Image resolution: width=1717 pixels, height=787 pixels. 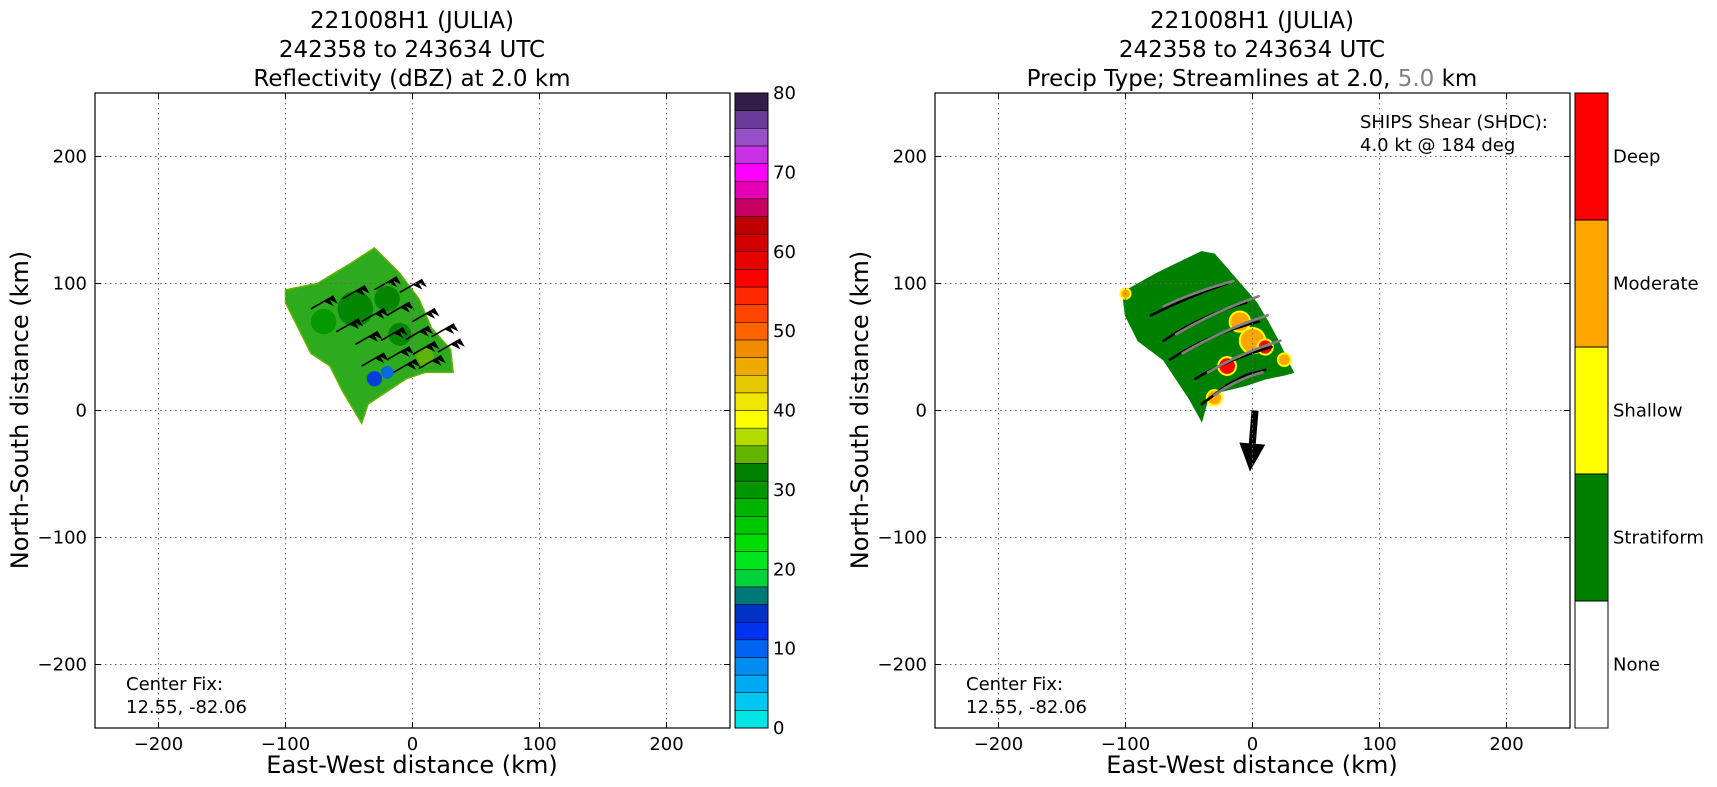 What do you see at coordinates (1648, 411) in the screenshot?
I see `colorbar-category-label: Shallow` at bounding box center [1648, 411].